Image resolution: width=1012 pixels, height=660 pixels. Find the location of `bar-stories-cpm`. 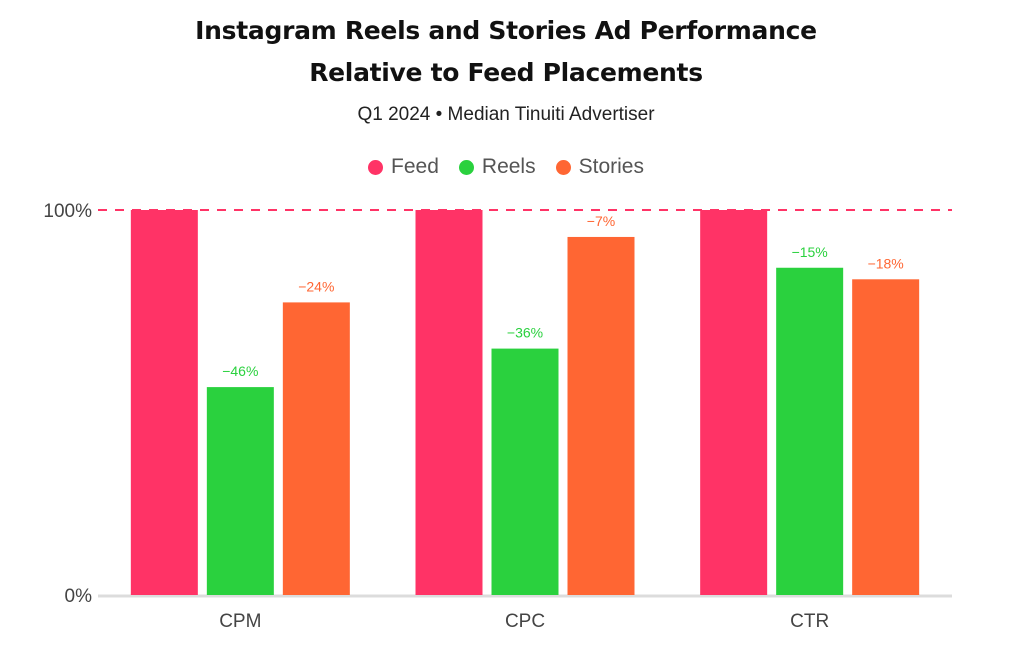

bar-stories-cpm is located at coordinates (316, 448).